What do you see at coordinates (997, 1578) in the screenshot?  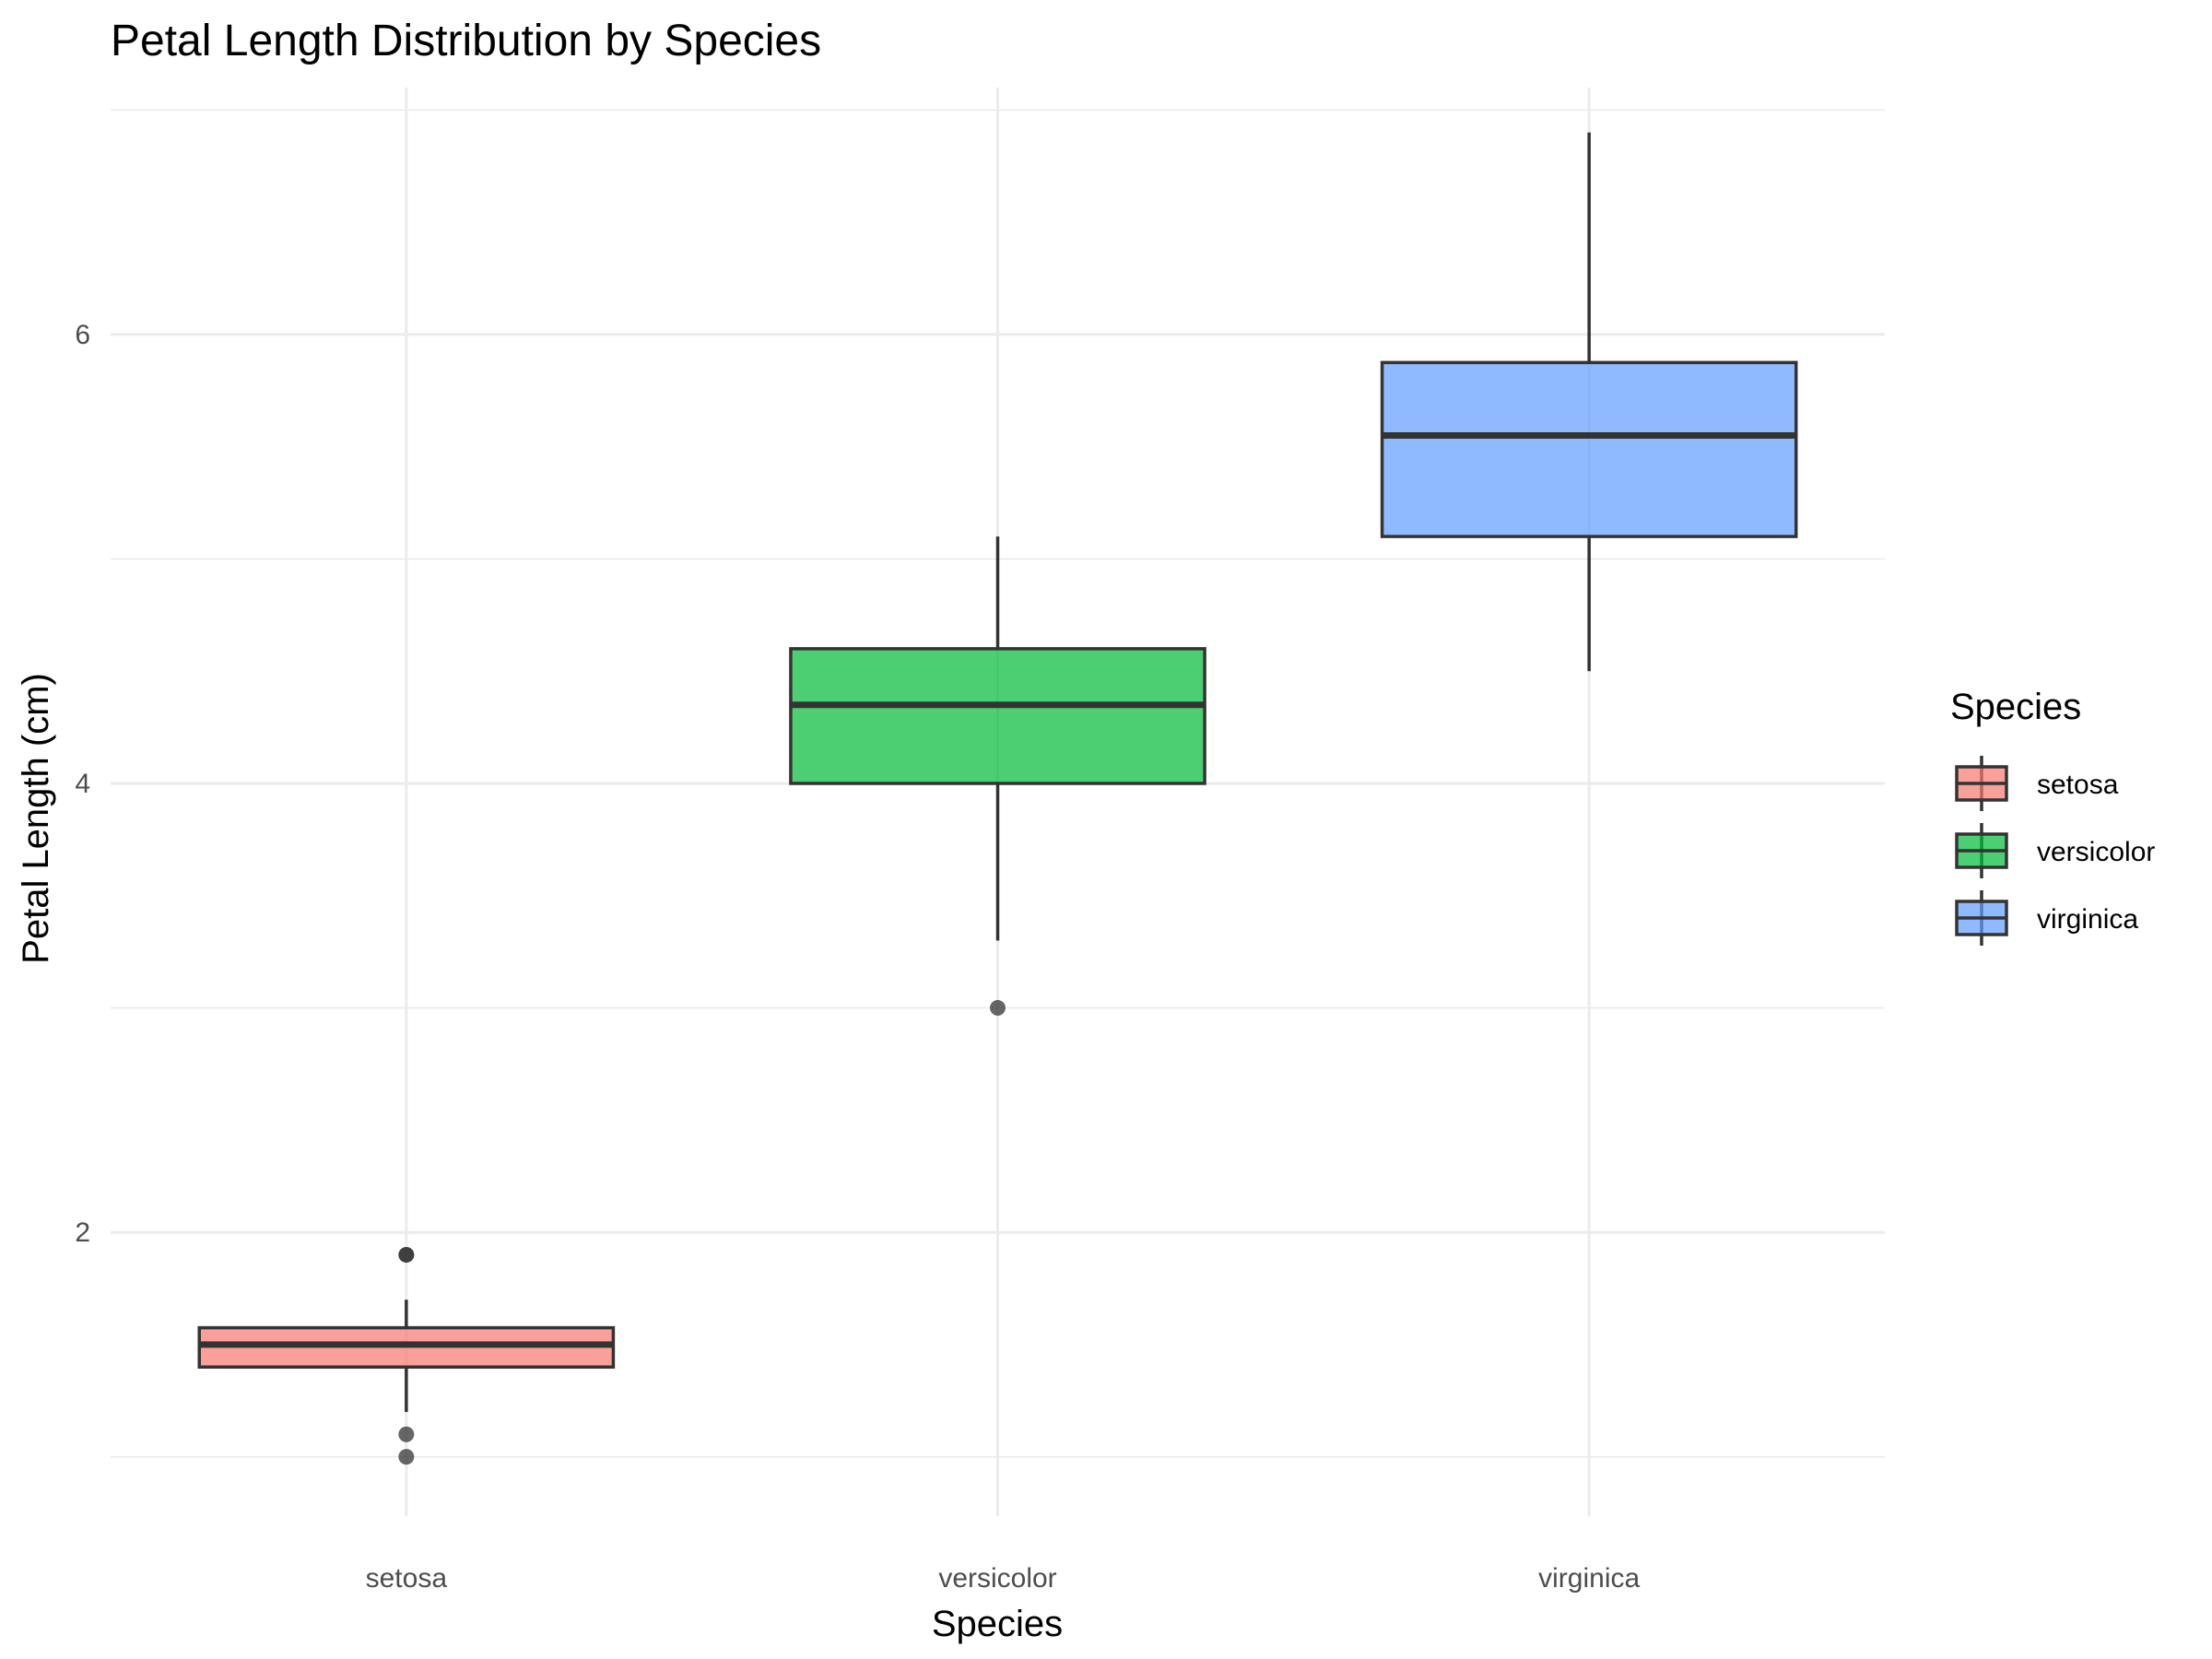 I see `x-tick-label: versicolor` at bounding box center [997, 1578].